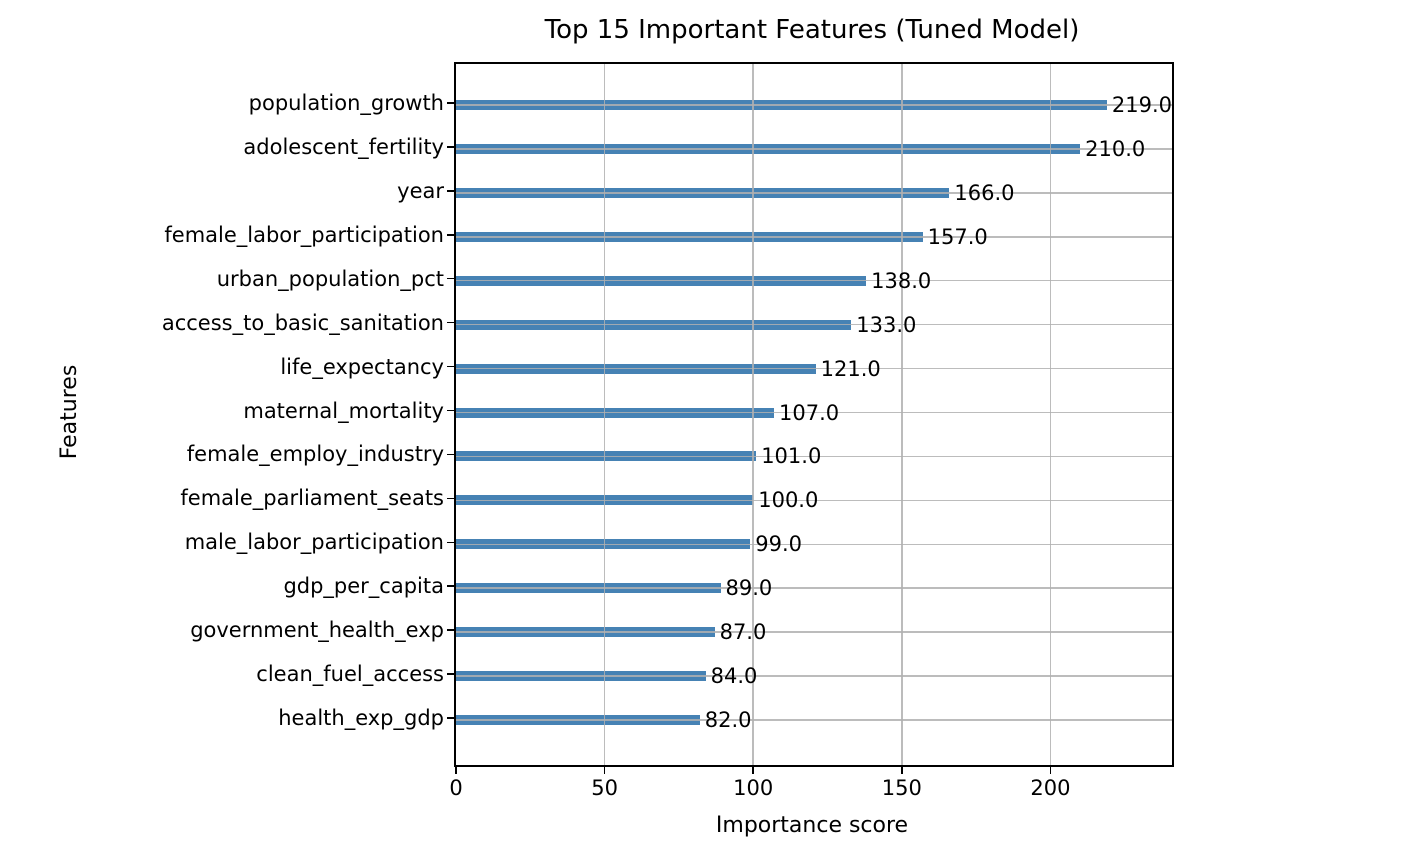 Image resolution: width=1428 pixels, height=858 pixels. I want to click on y-tick-label: government_health_exp, so click(317, 630).